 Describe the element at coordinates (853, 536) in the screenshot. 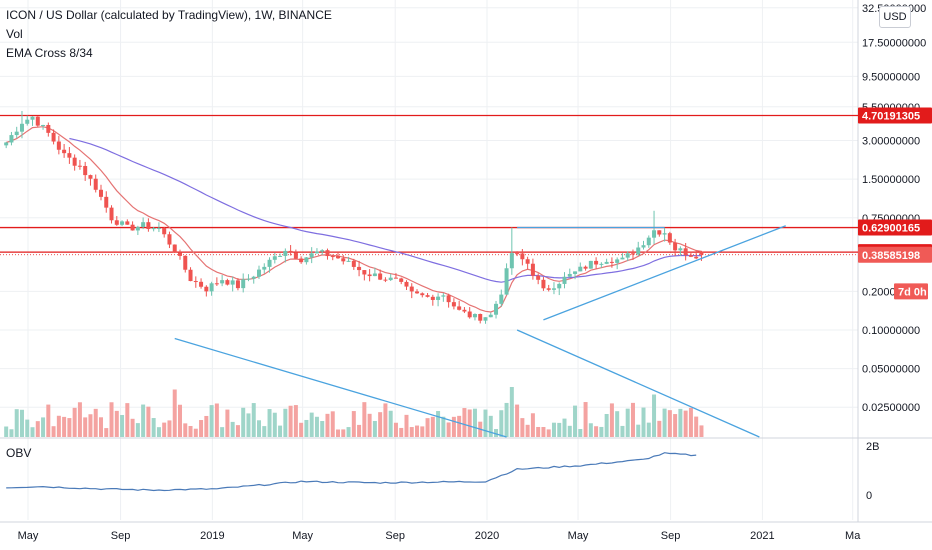

I see `time-tick-label: Ma` at that location.